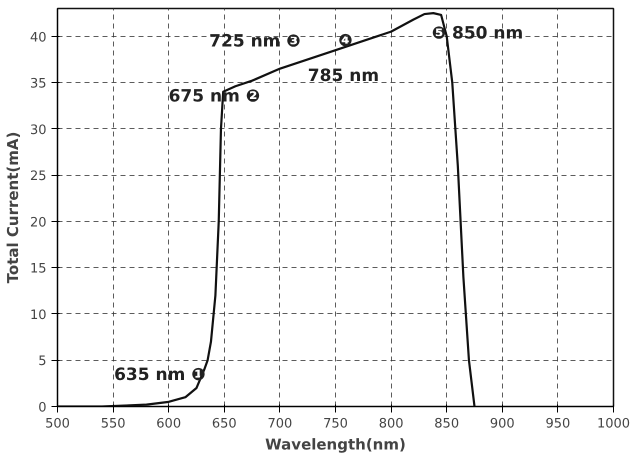  Describe the element at coordinates (335, 445) in the screenshot. I see `x-axis-title: Wavelength(nm)` at that location.